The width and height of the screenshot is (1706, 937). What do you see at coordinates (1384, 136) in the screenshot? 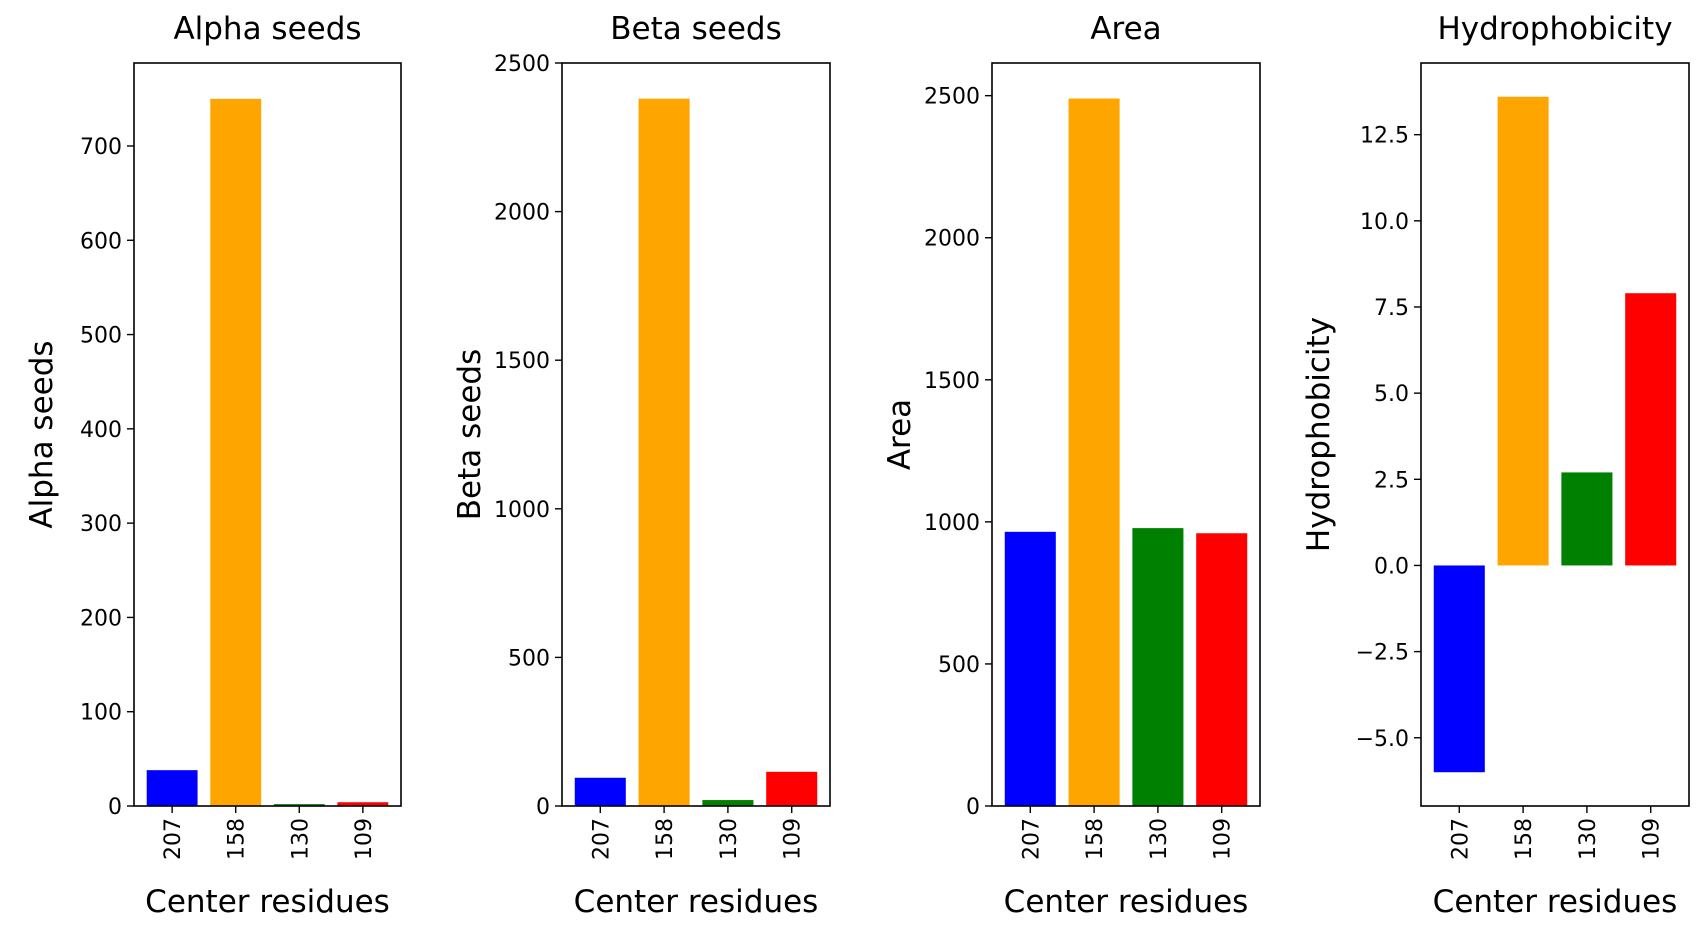
I see `y-tick-label: 12.5` at bounding box center [1384, 136].